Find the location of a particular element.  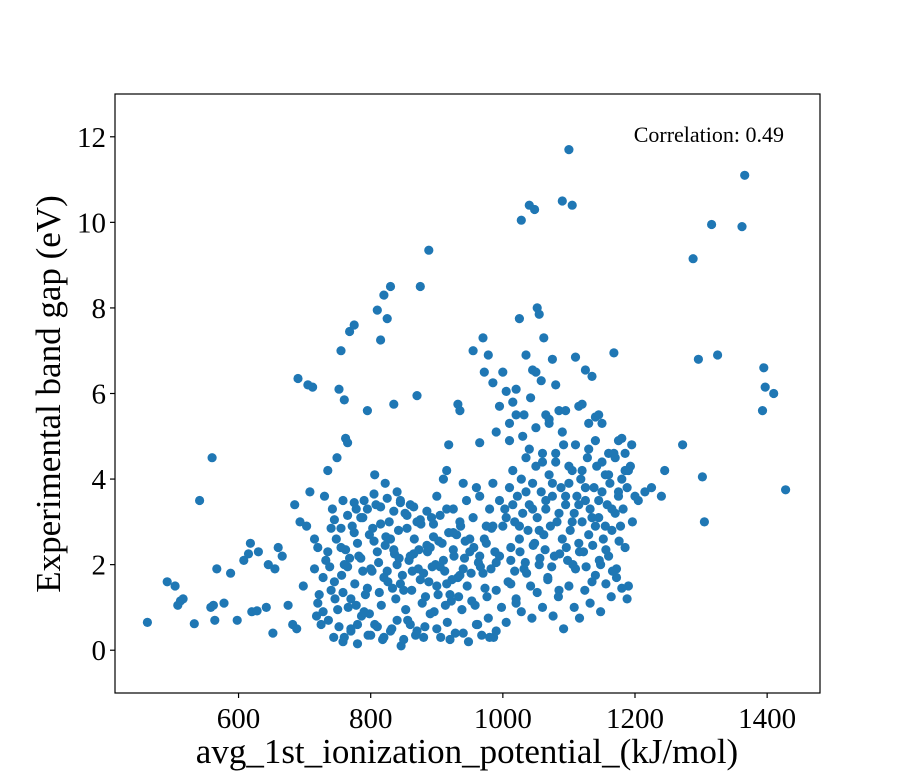

y-tick-label: 10 is located at coordinates (91, 223).